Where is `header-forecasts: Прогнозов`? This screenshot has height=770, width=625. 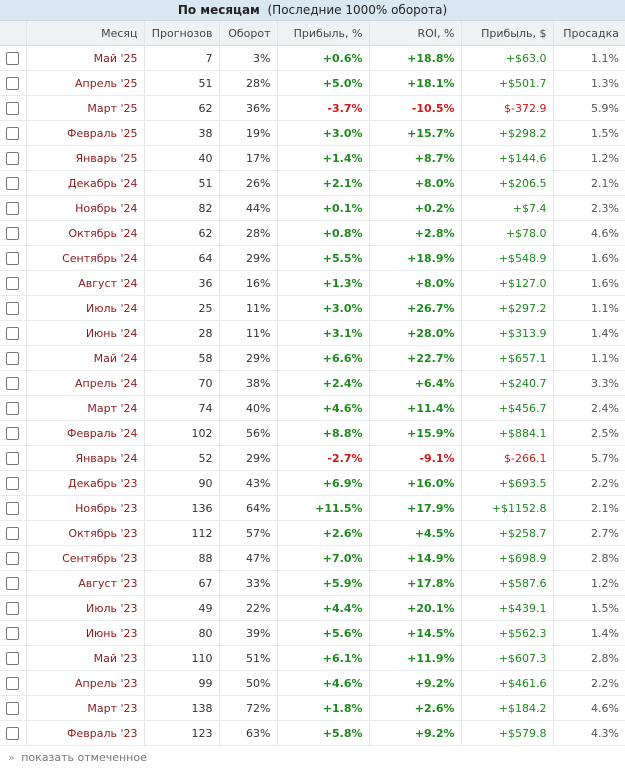
header-forecasts: Прогнозов is located at coordinates (182, 33).